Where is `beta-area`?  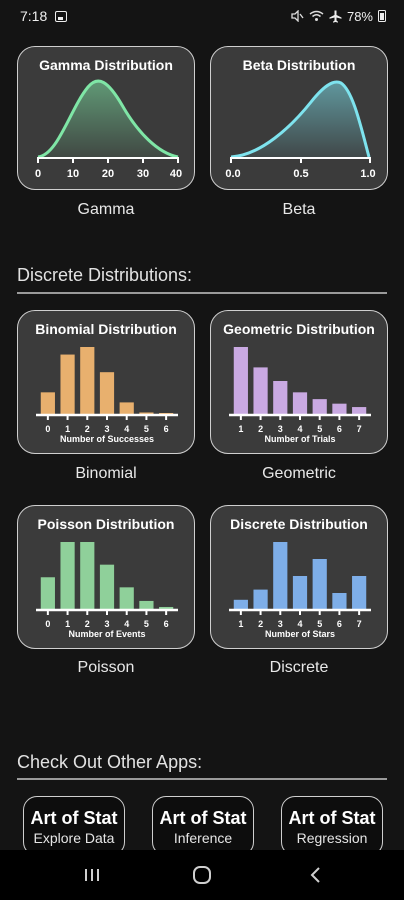
beta-area is located at coordinates (300, 119).